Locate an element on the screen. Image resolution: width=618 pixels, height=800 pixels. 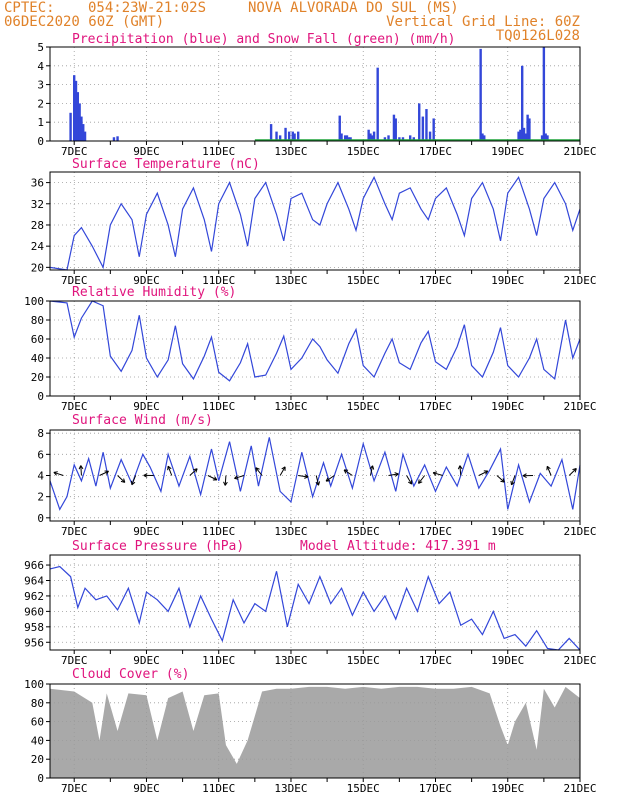
x-tick-label: 11DEC is located at coordinates (218, 788).